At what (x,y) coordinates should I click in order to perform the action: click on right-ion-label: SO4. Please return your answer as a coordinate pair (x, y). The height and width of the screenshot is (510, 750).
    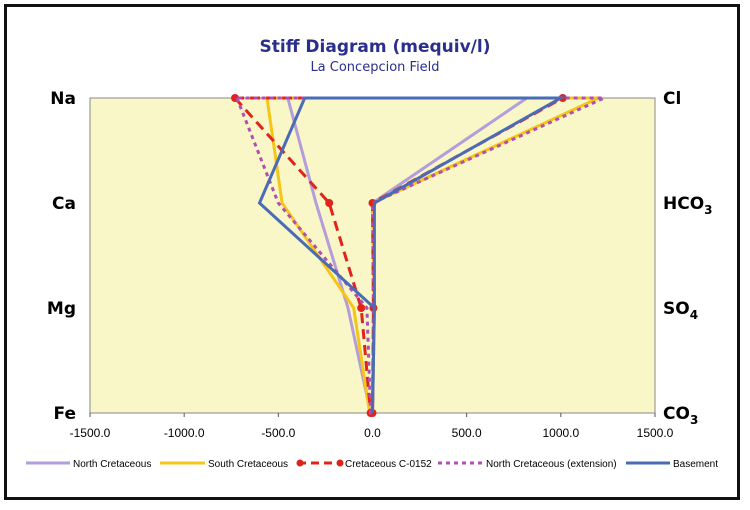
    Looking at the image, I should click on (680, 310).